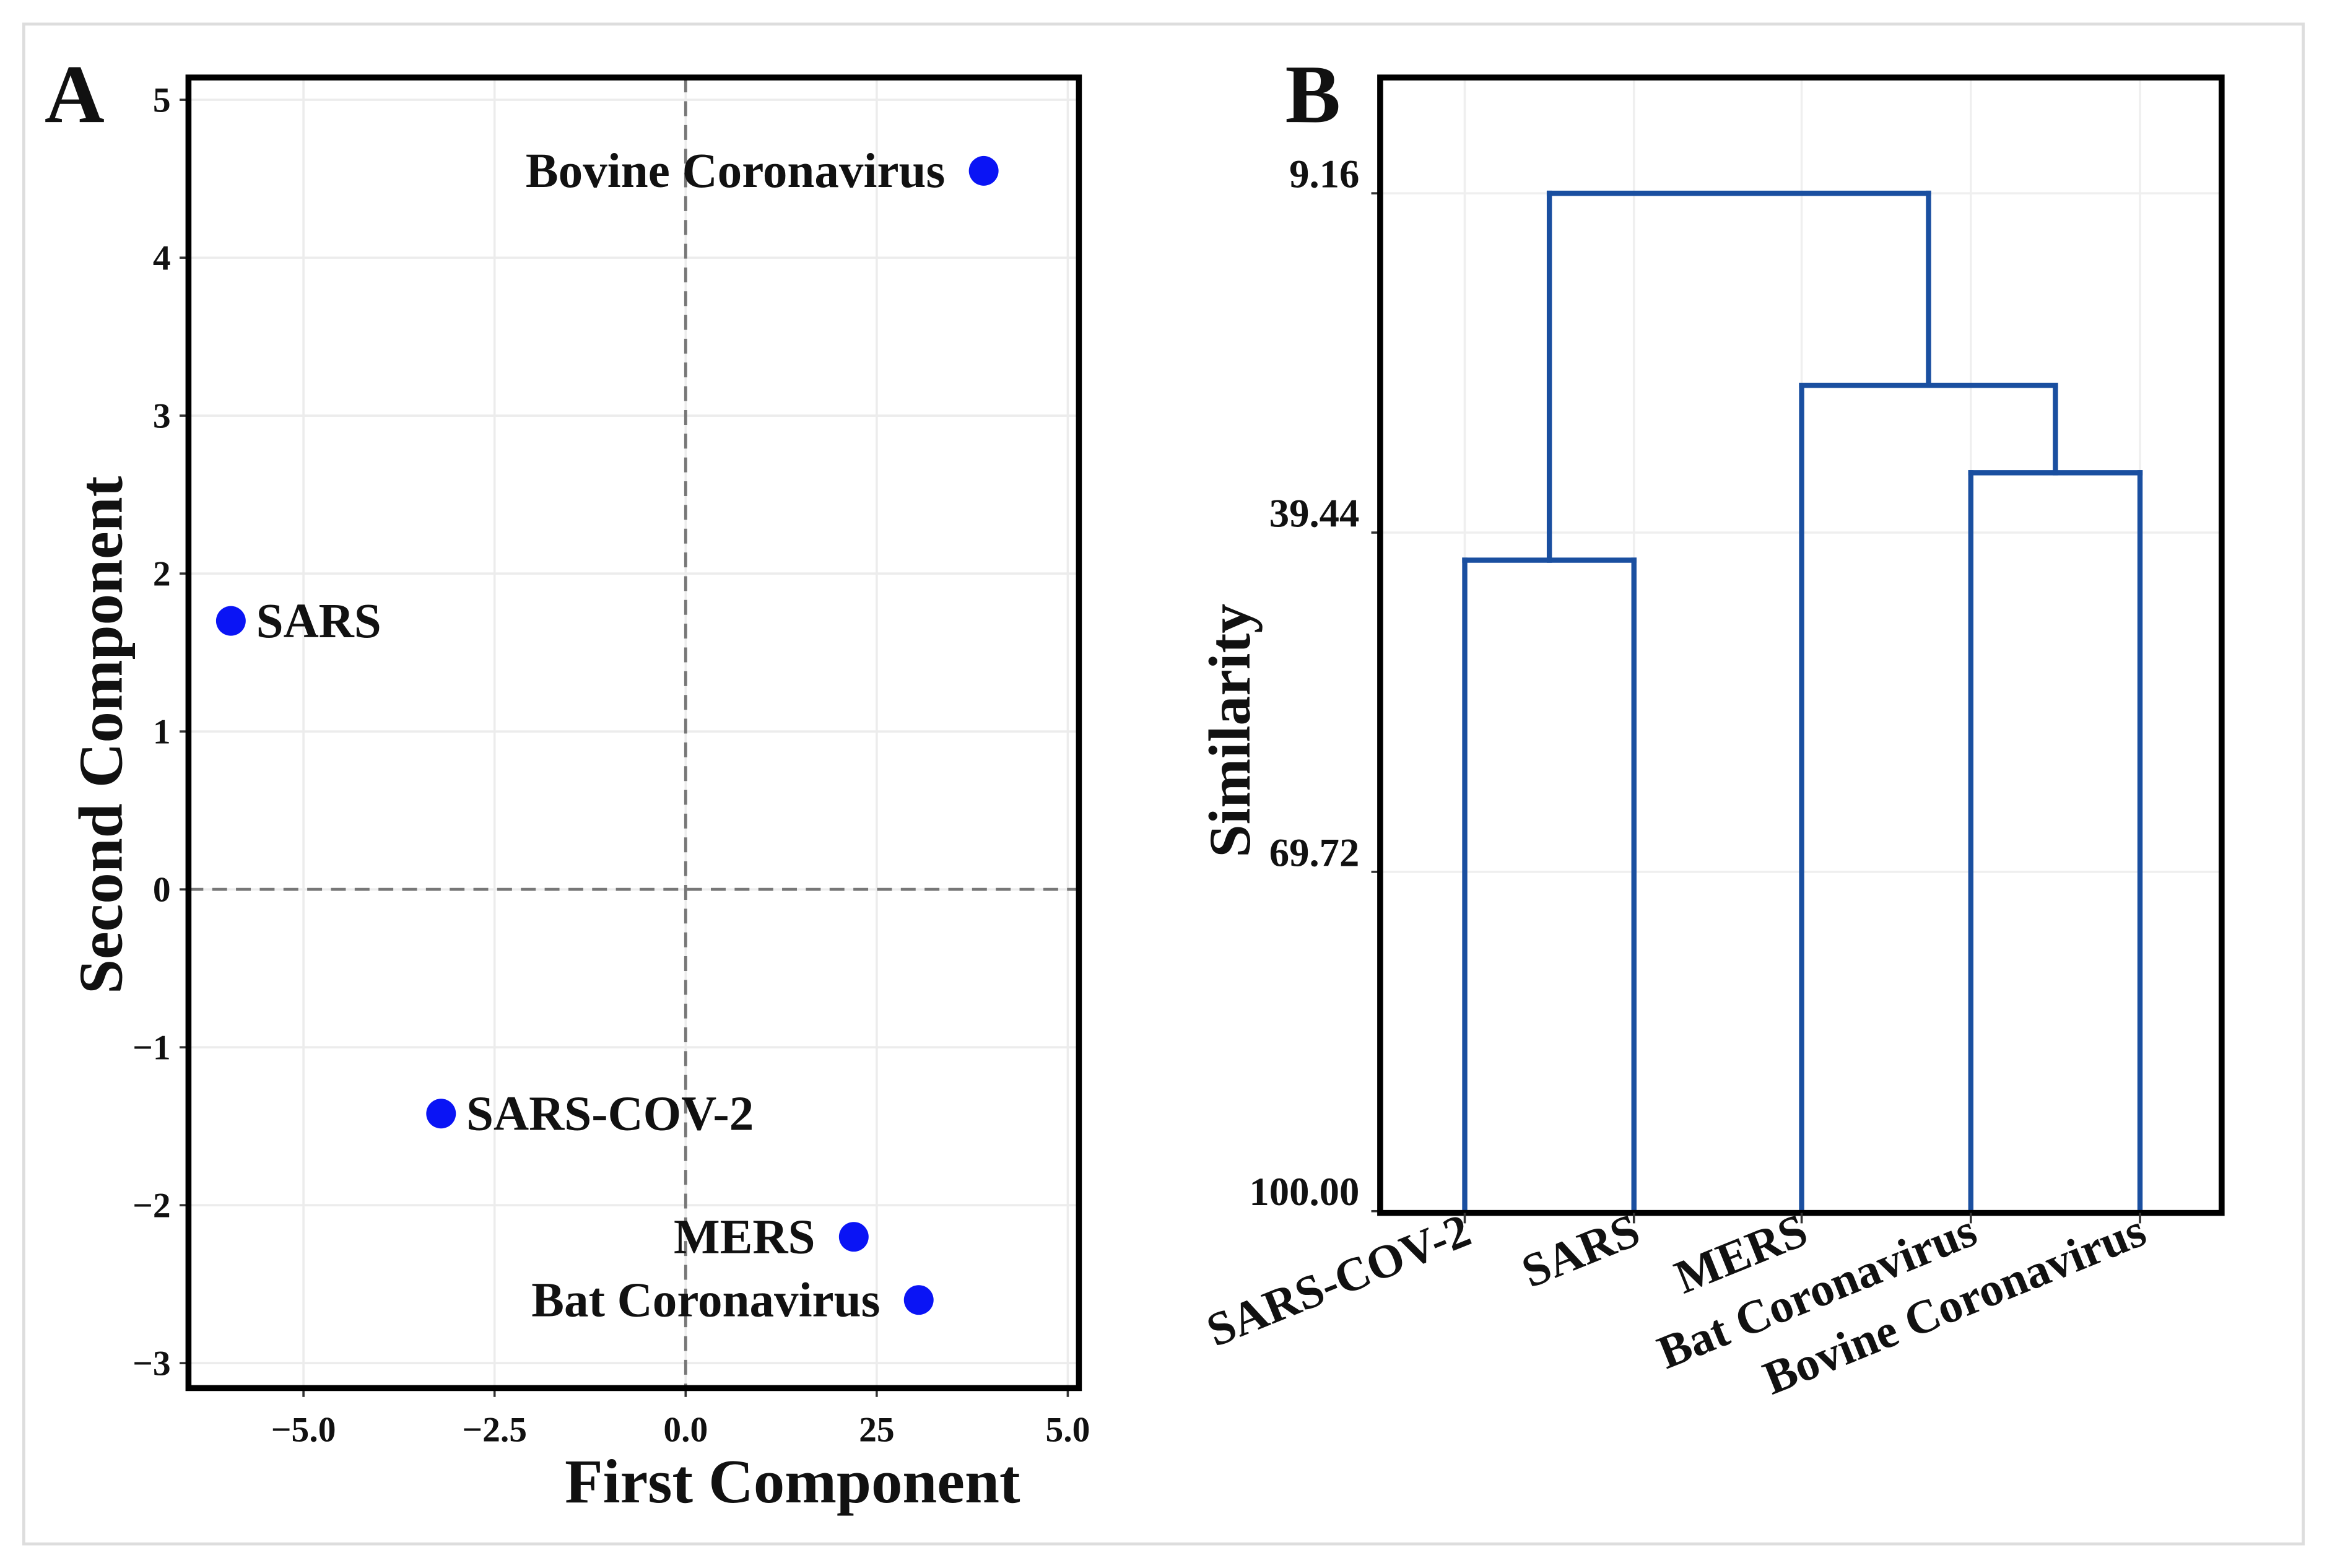 Image resolution: width=2327 pixels, height=1568 pixels. What do you see at coordinates (152, 1206) in the screenshot?
I see `y-tick-label: −2` at bounding box center [152, 1206].